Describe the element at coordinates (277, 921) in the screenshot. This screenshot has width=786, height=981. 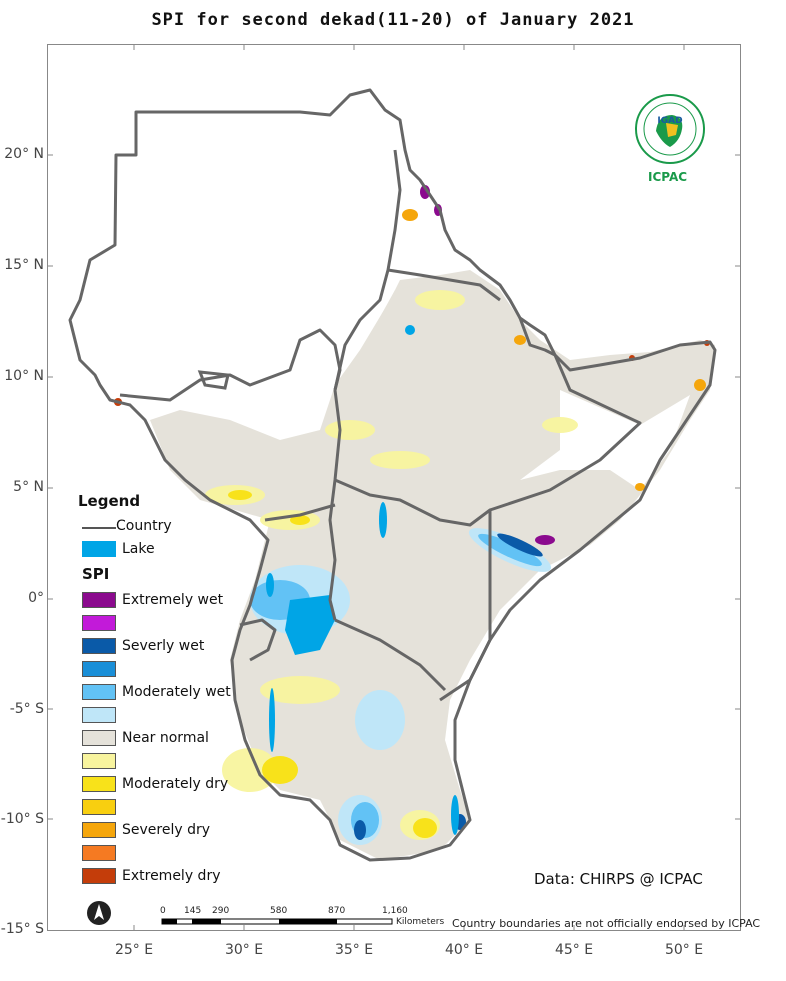
I see `scale-bar-graphic` at that location.